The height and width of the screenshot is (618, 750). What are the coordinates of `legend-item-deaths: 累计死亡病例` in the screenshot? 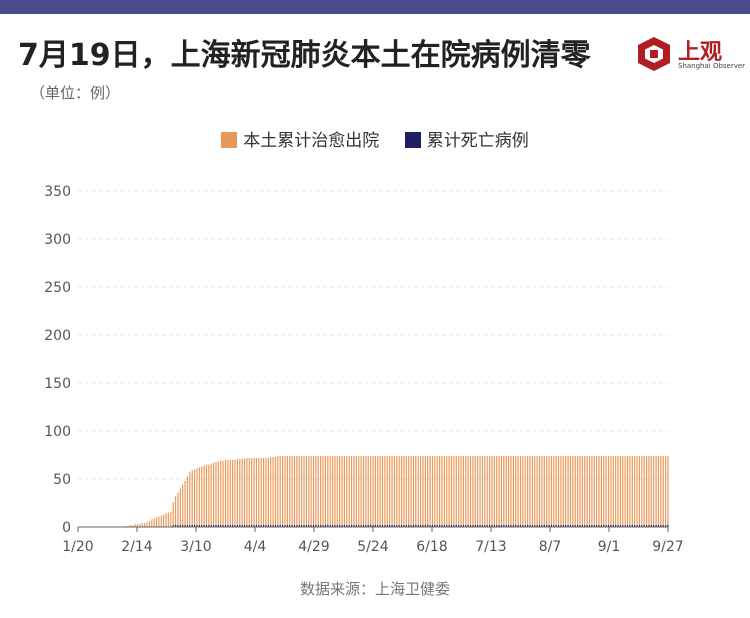 It's located at (466, 138).